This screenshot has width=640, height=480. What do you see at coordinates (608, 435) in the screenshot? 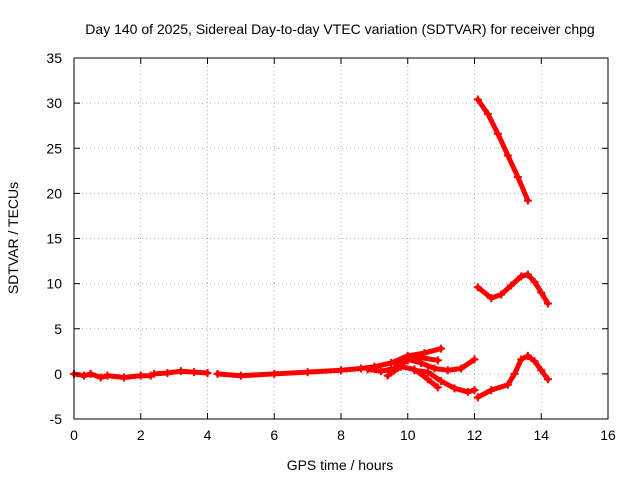
I see `x-tick-label: 16` at bounding box center [608, 435].